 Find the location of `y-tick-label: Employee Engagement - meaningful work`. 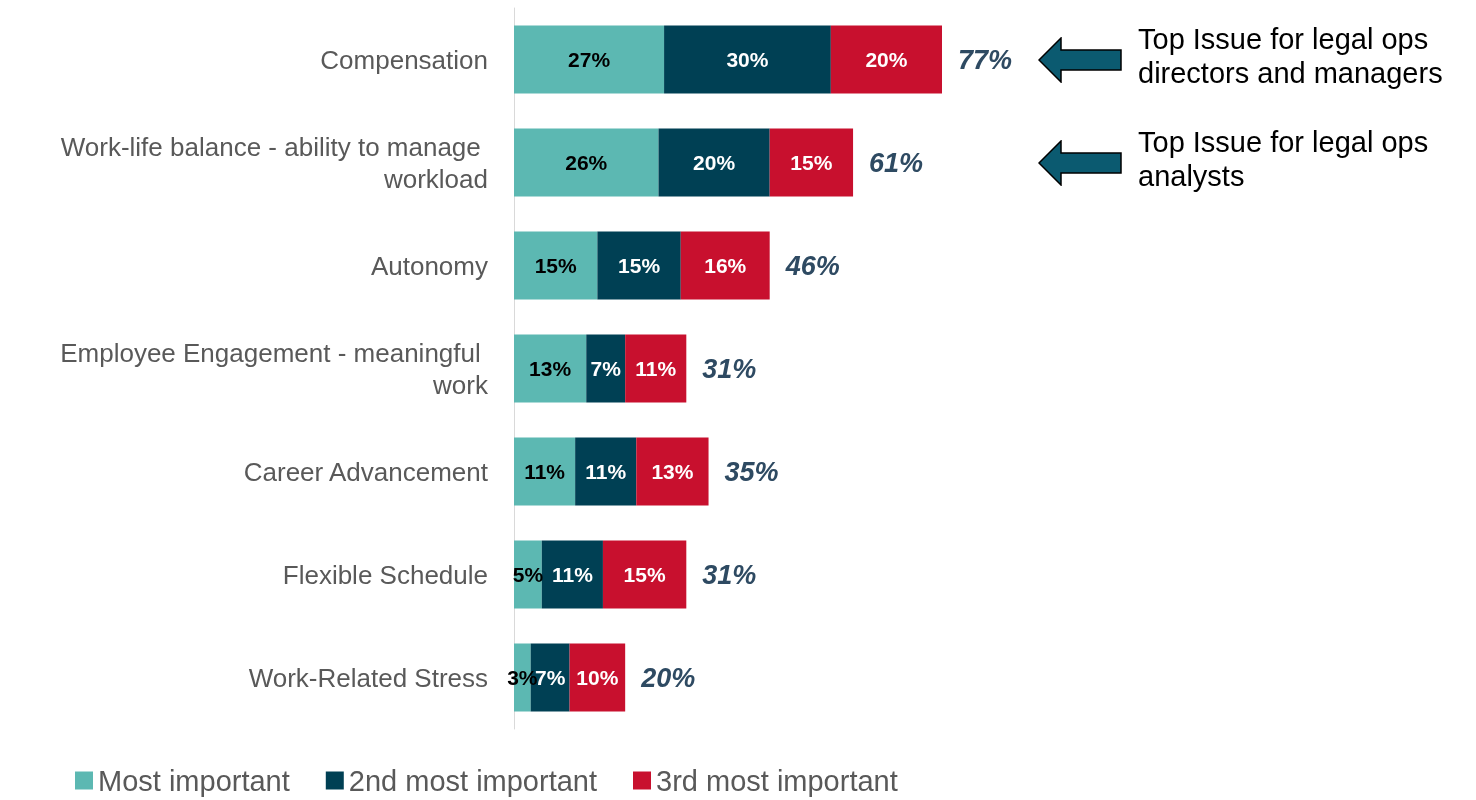

y-tick-label: Employee Engagement - meaningful work is located at coordinates (274, 368).